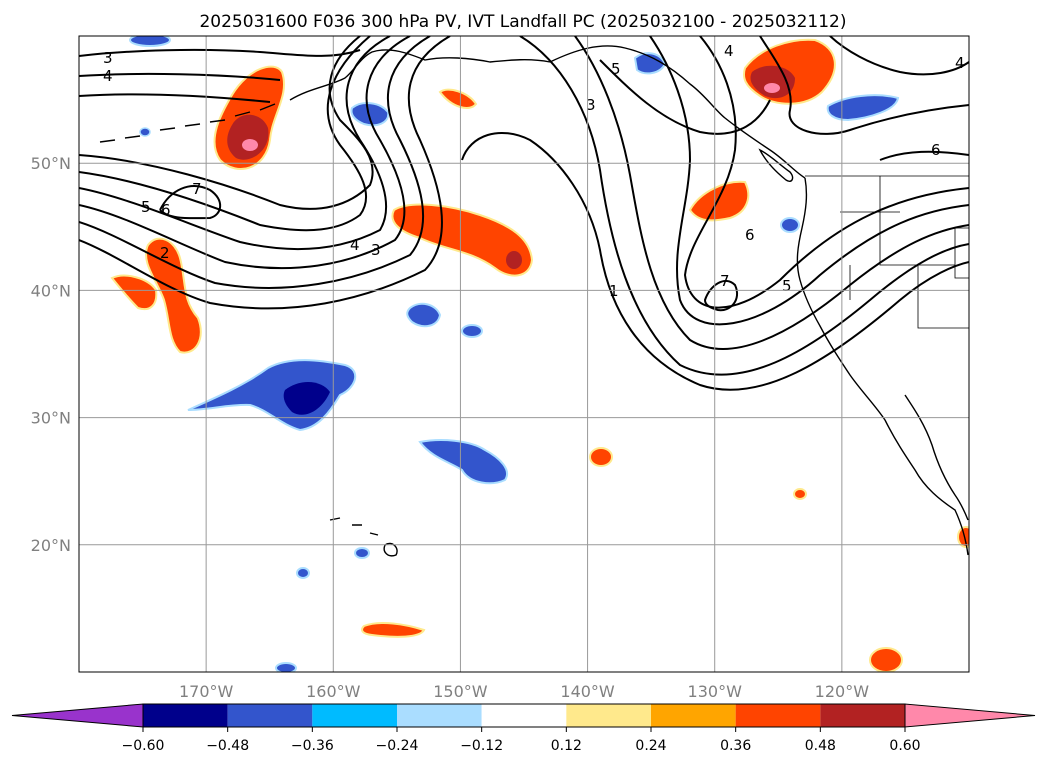  Describe the element at coordinates (227, 746) in the screenshot. I see `colorbar-tick-label: −0.48` at that location.